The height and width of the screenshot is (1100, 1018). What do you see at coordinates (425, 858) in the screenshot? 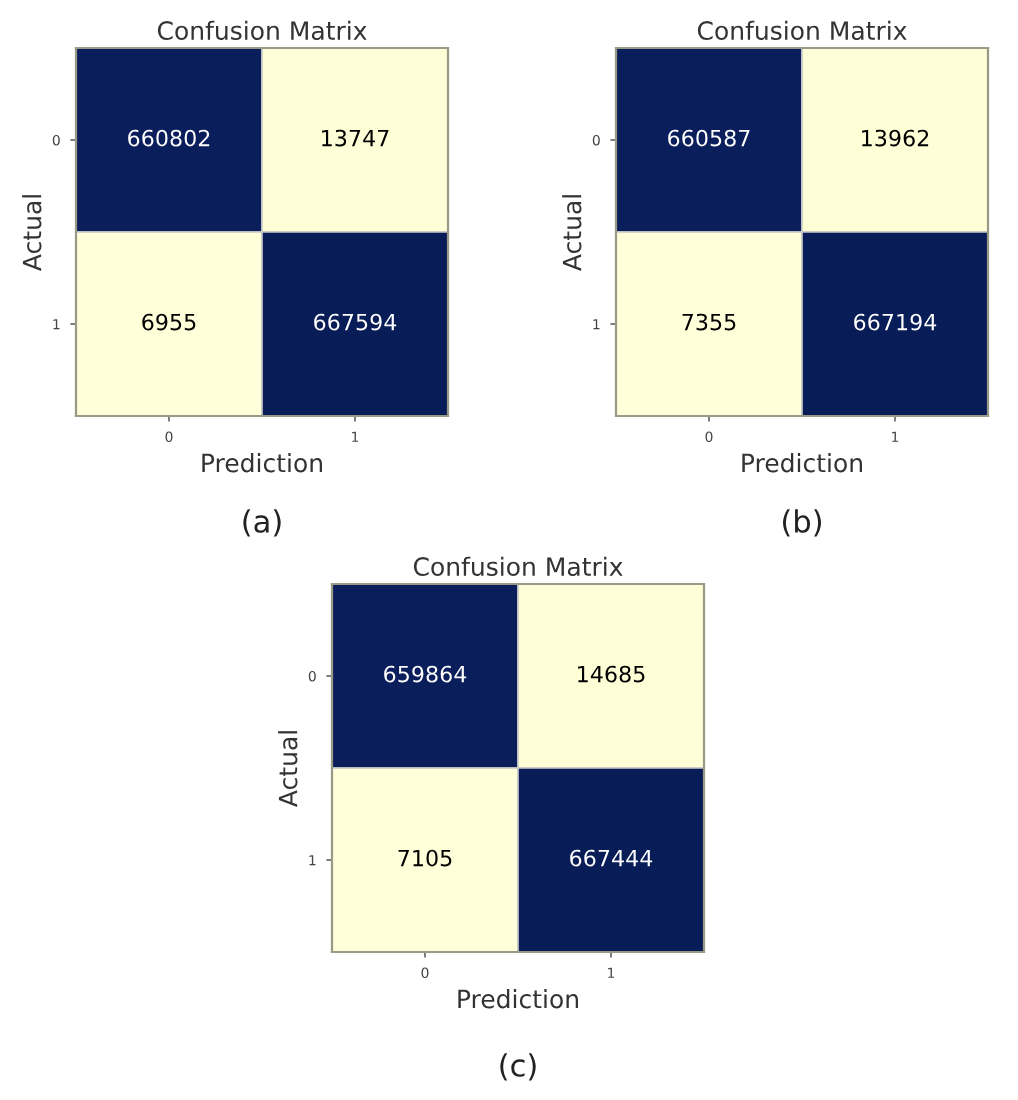
I see `data-label: 7105` at bounding box center [425, 858].